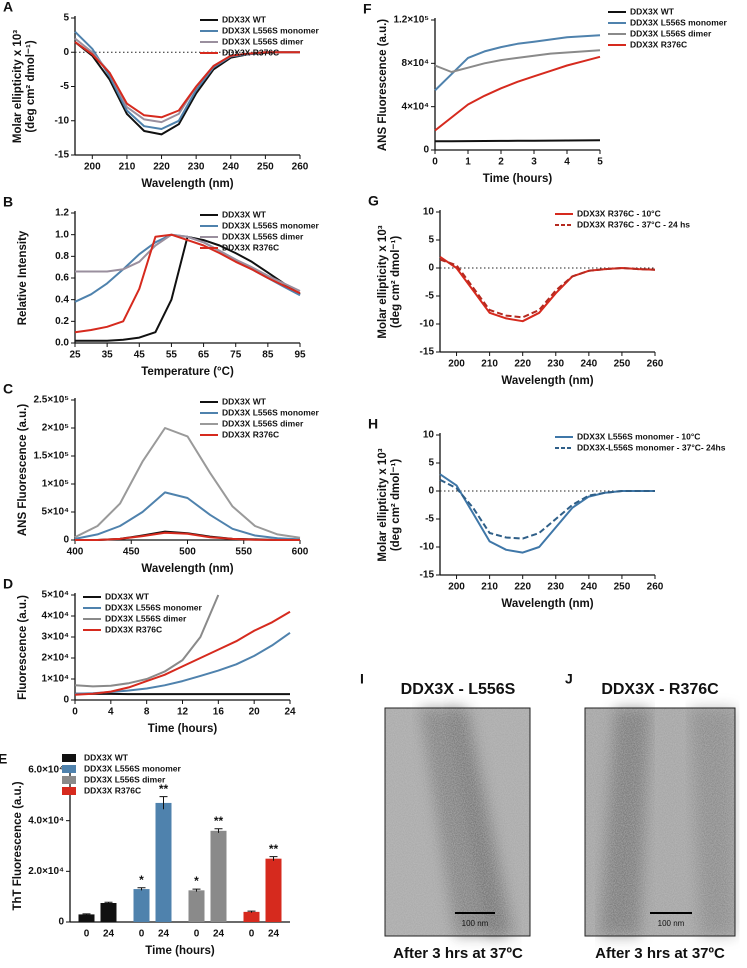  What do you see at coordinates (255, 712) in the screenshot?
I see `x-tick-label: 20` at bounding box center [255, 712].